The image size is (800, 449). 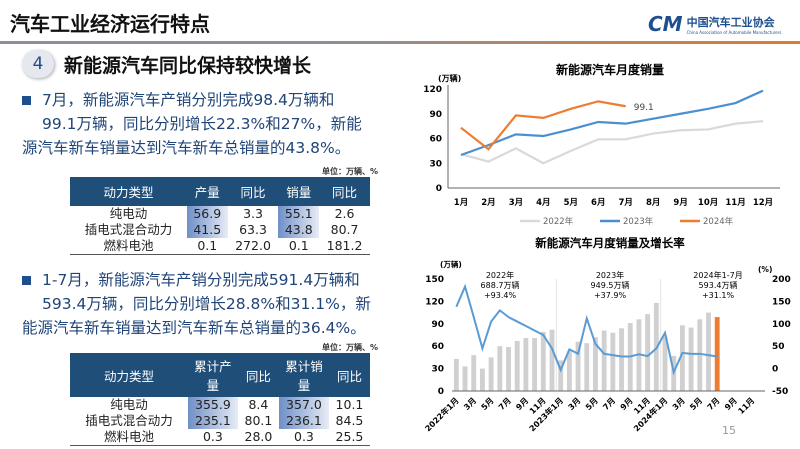 What do you see at coordinates (344, 213) in the screenshot?
I see `cell: 2.6` at bounding box center [344, 213].